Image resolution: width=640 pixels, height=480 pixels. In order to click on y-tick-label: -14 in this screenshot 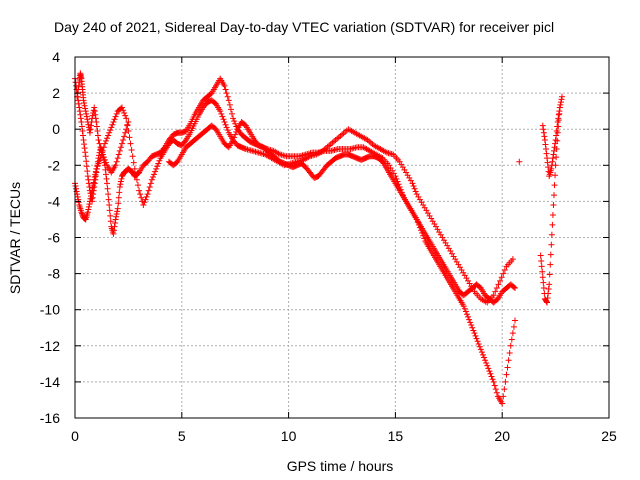, I will do `click(50, 382)`.